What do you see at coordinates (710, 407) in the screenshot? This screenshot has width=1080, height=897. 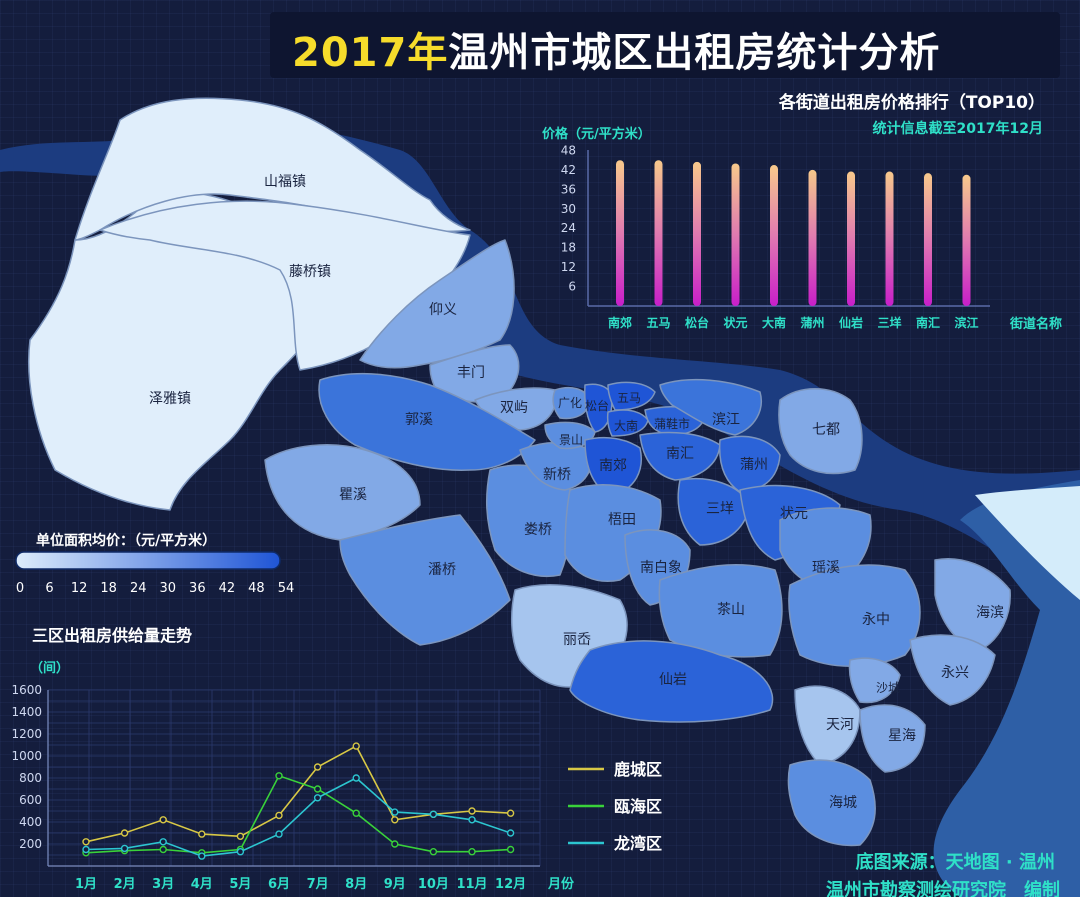 I see `region-binjiang` at bounding box center [710, 407].